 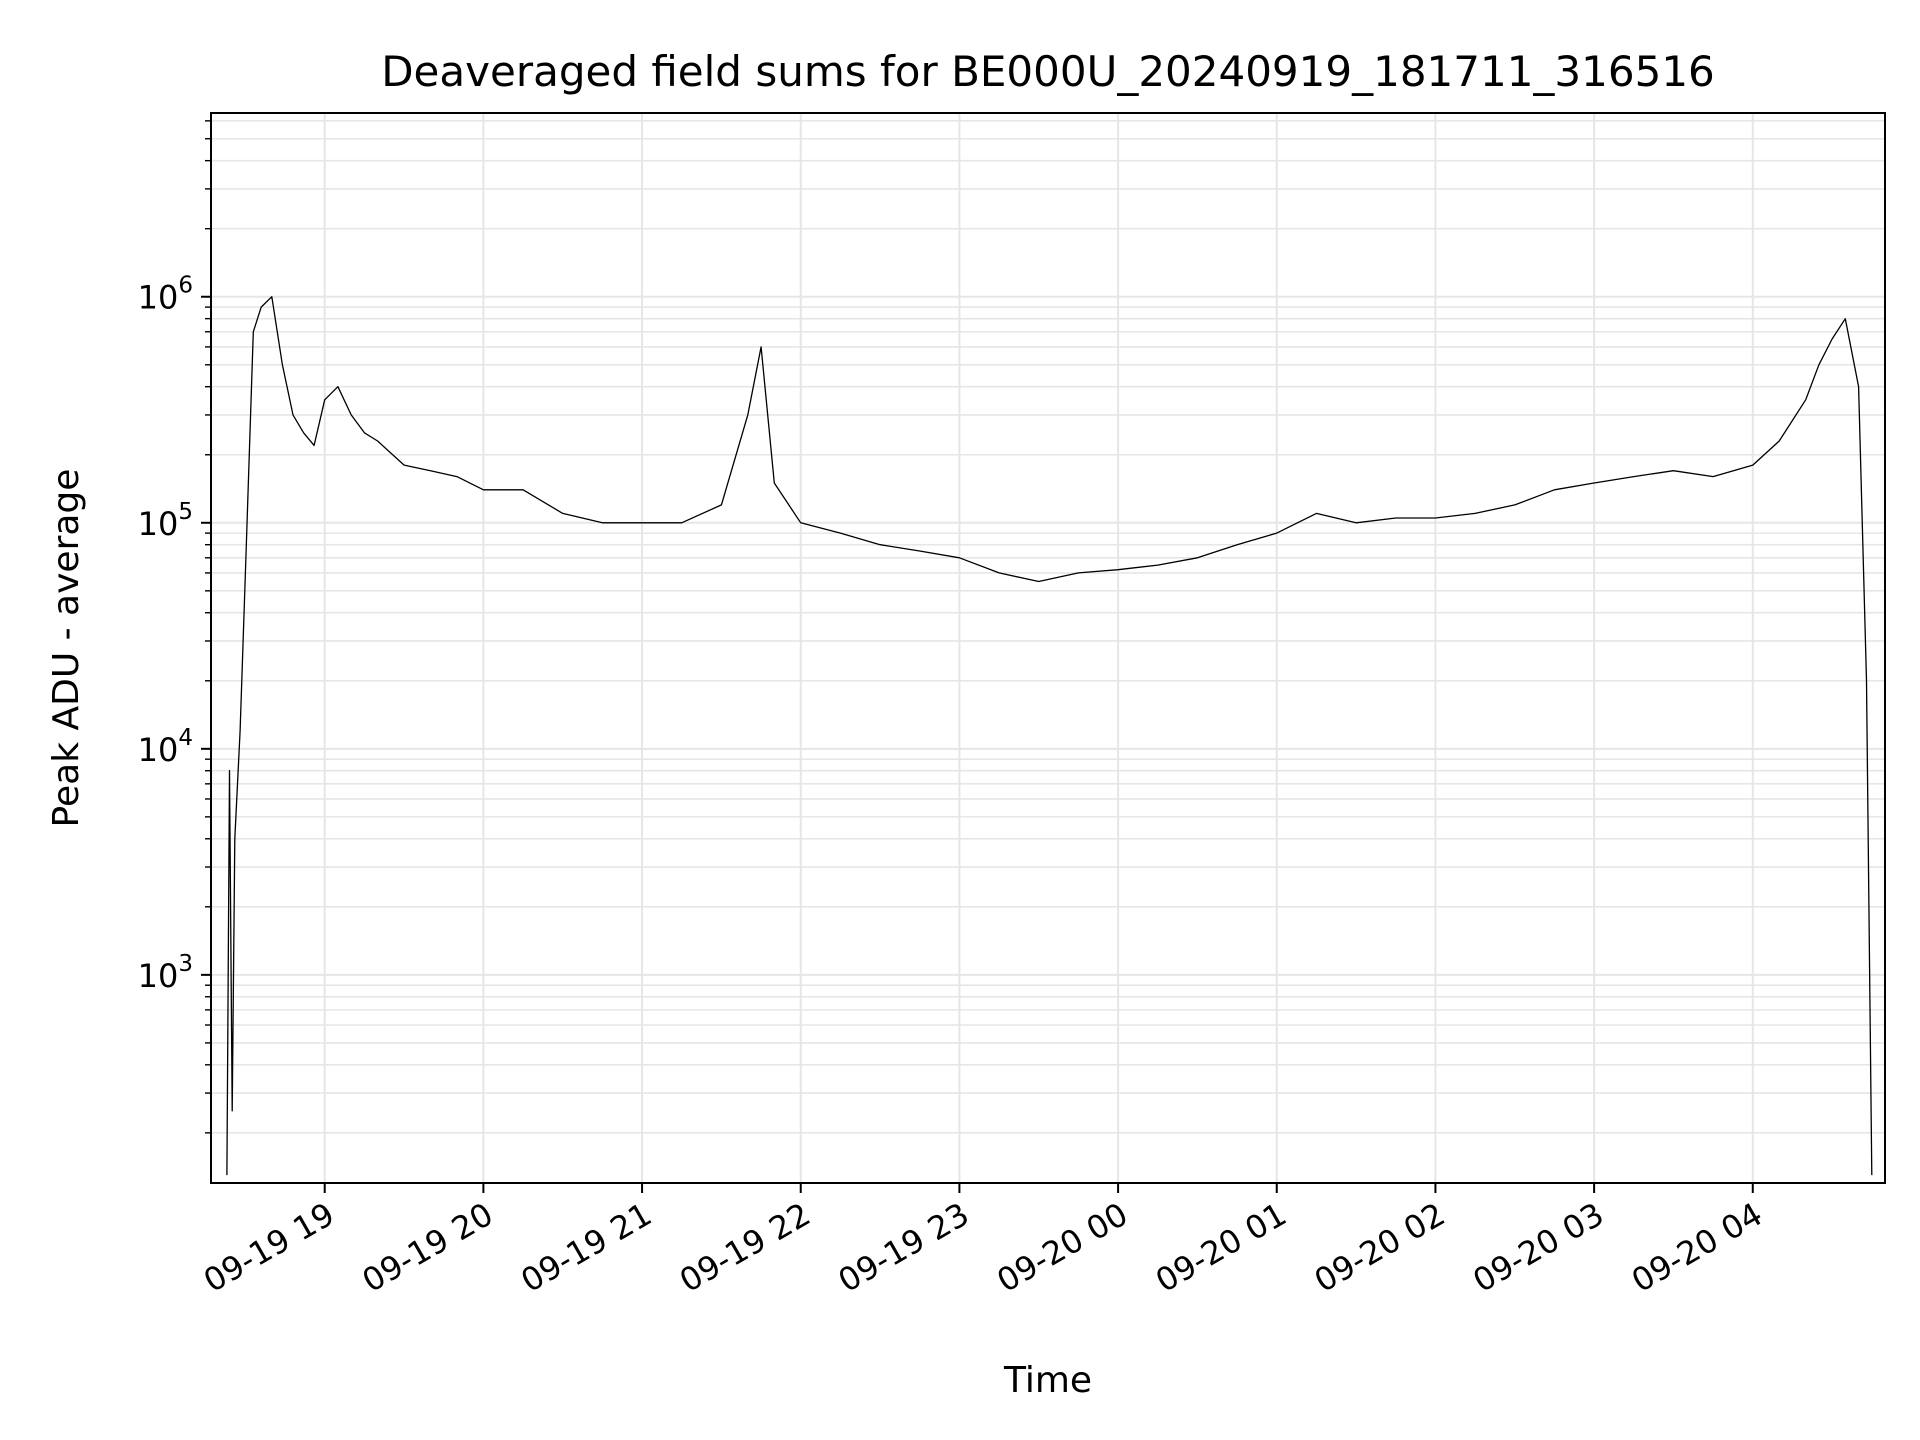 I want to click on y-tick-exponent: 6, so click(x=185, y=286).